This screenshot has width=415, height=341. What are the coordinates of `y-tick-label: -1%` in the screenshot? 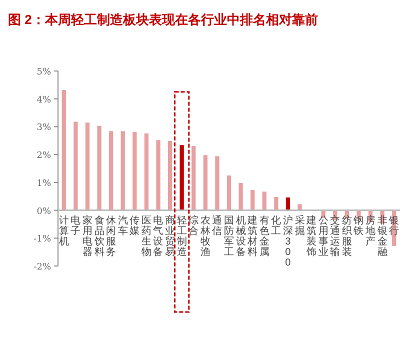 It's located at (43, 239).